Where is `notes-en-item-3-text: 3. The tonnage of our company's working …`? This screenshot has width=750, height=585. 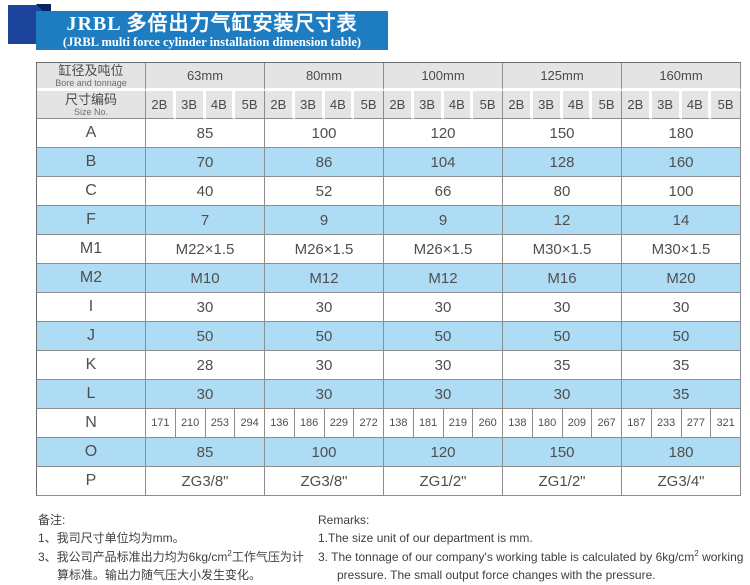 notes-en-item-3-text: 3. The tonnage of our company's working … is located at coordinates (506, 556).